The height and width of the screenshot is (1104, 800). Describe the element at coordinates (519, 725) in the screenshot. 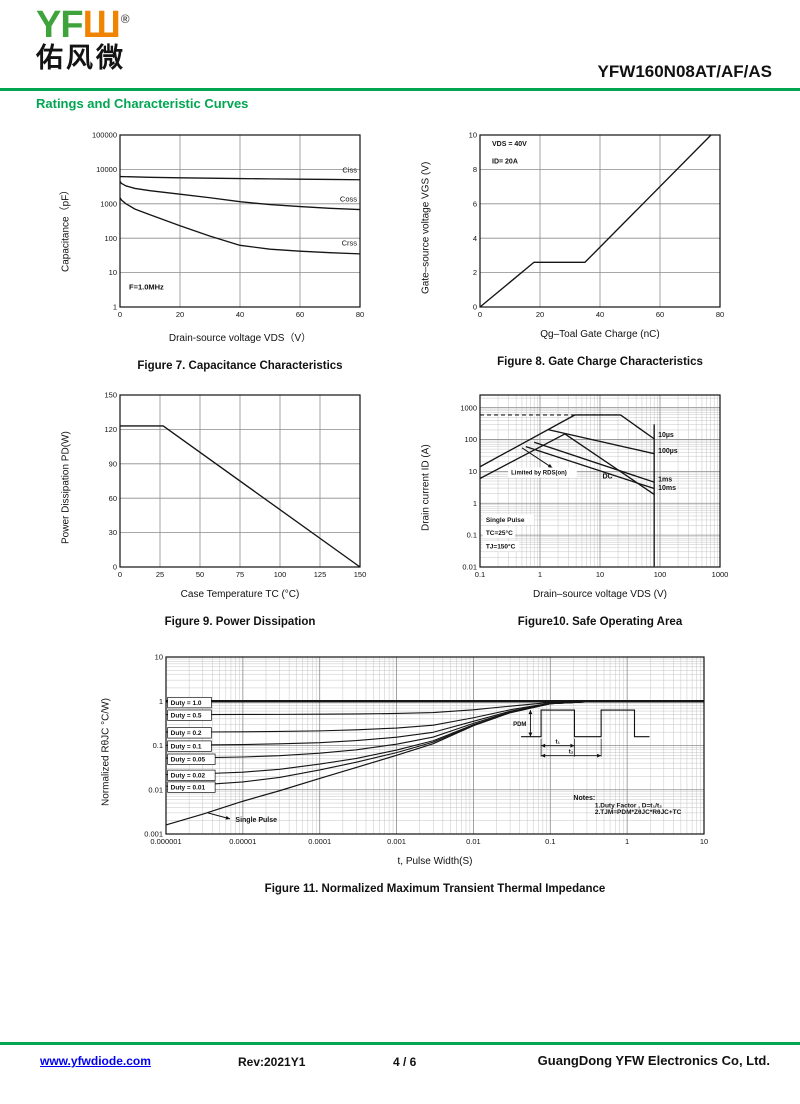

I see `svg-text: PDM` at that location.